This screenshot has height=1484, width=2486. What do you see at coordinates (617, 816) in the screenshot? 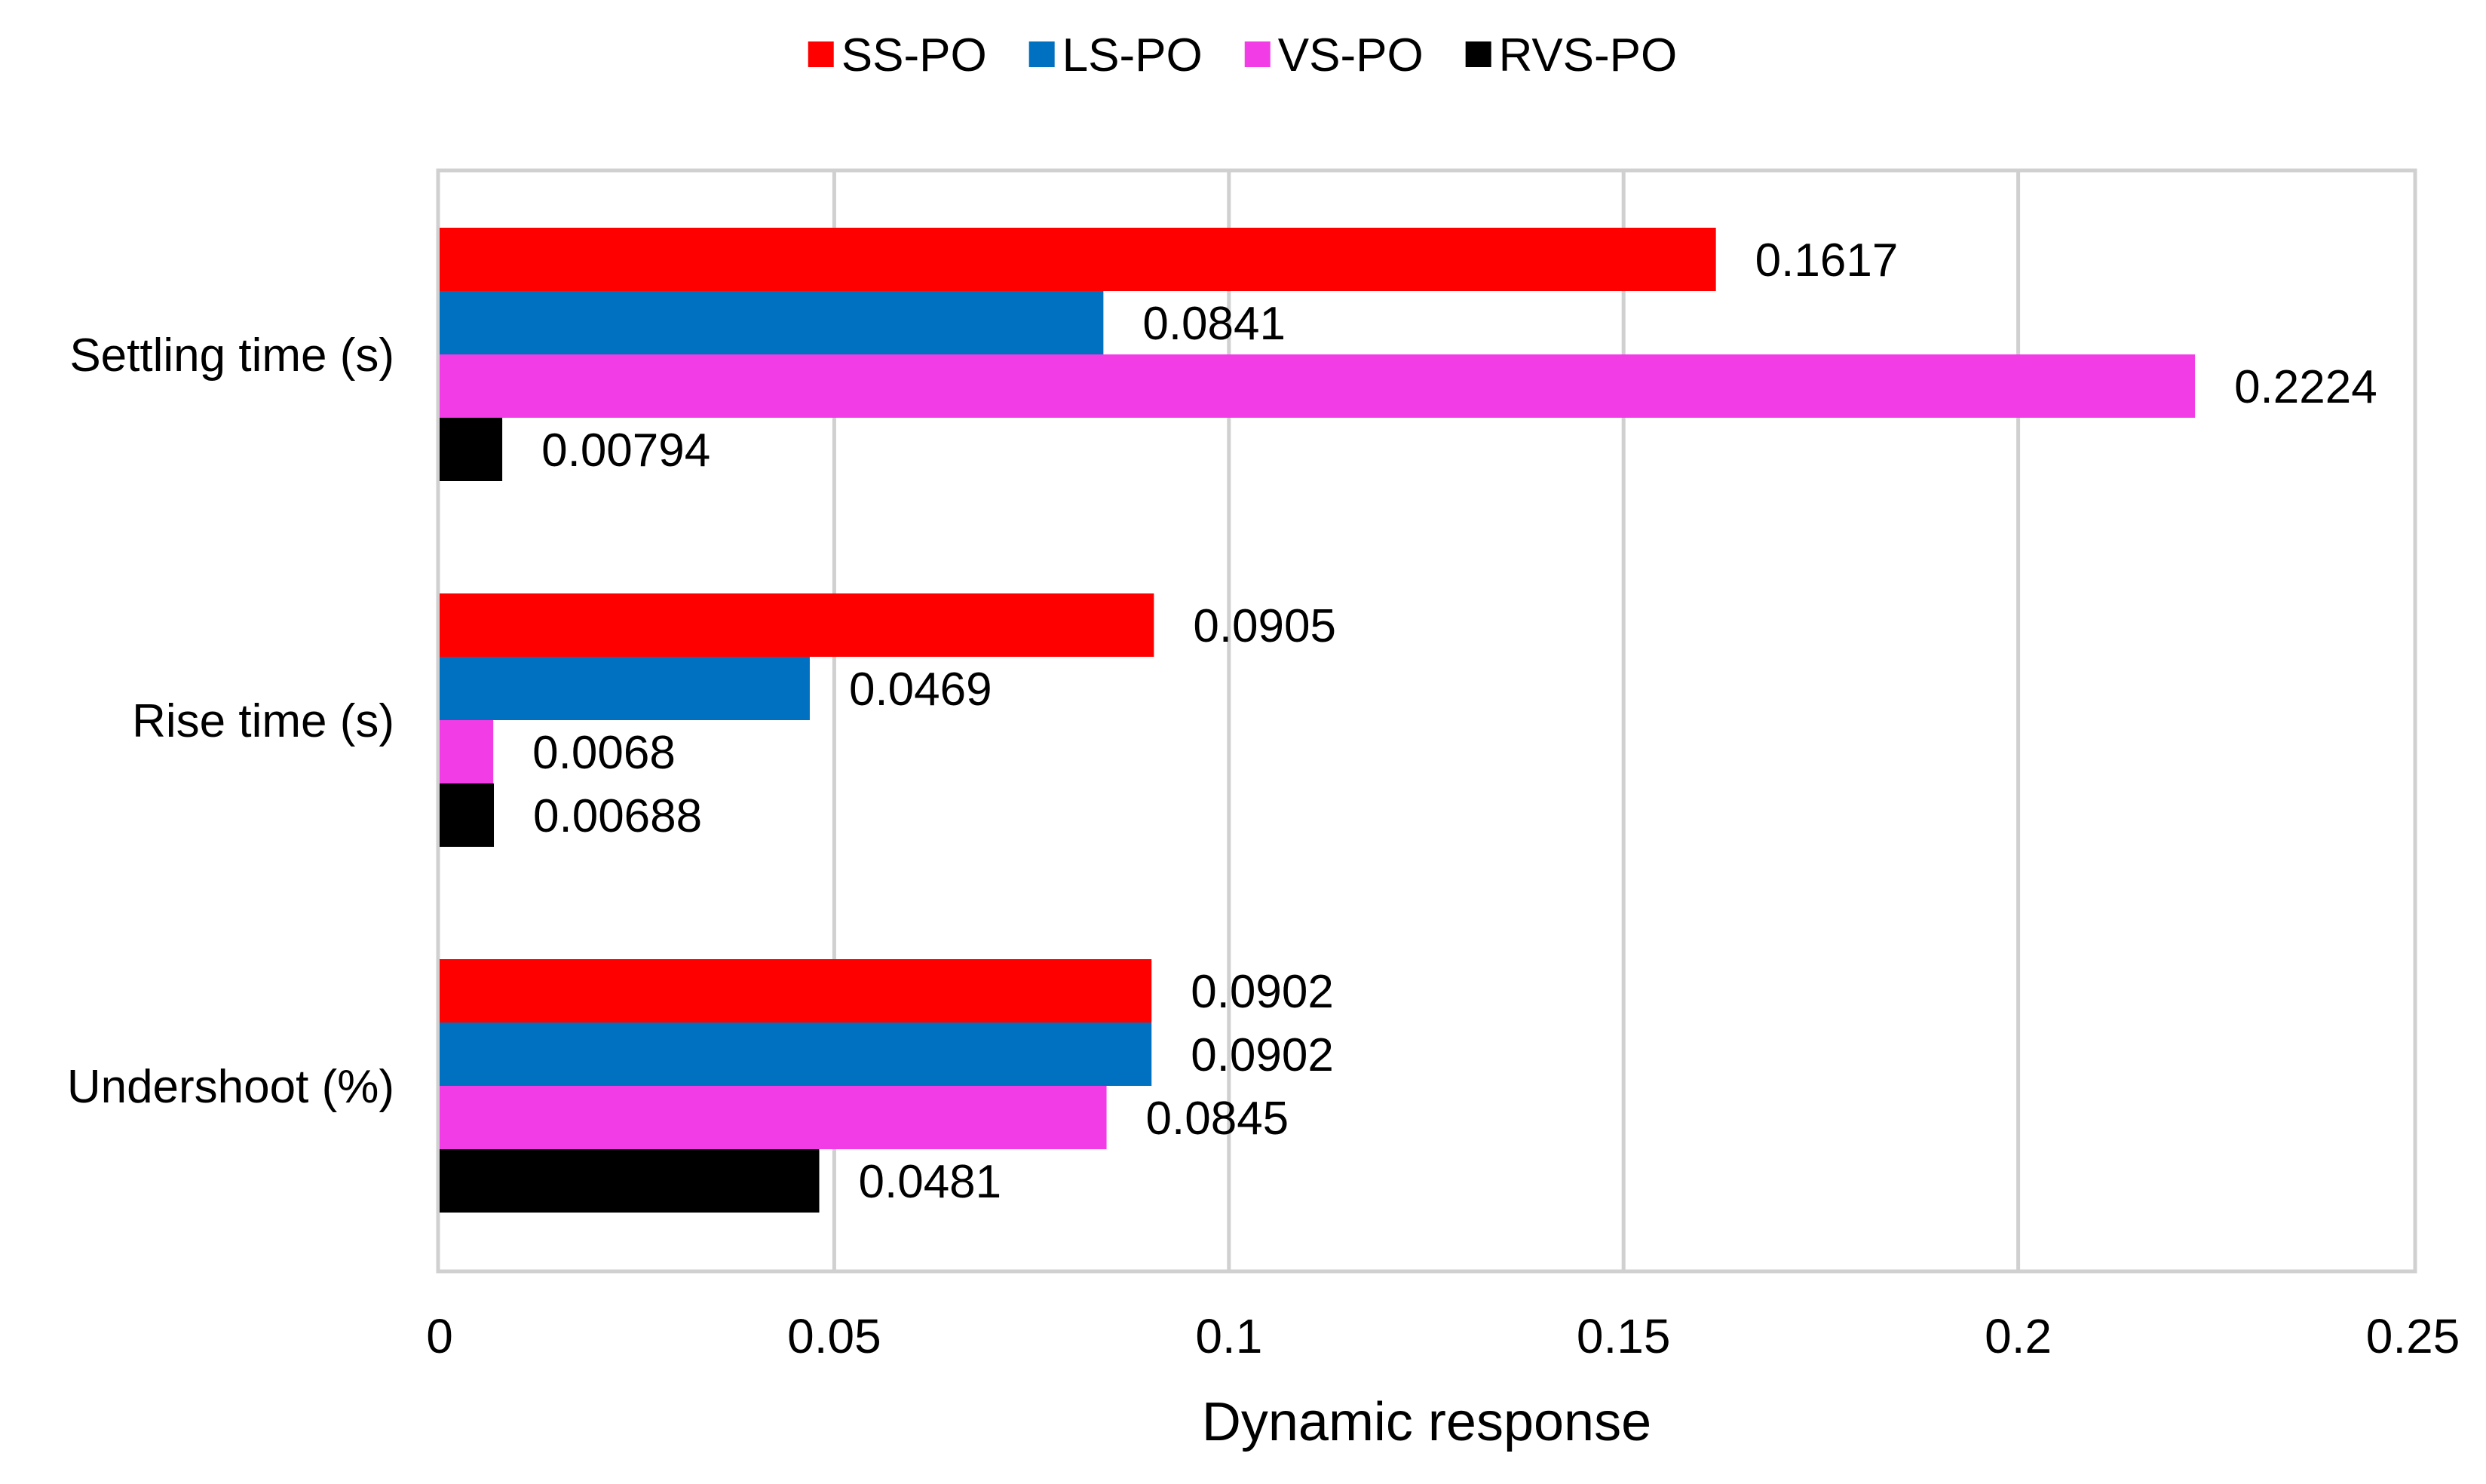
I see `data-label: 0.00688` at bounding box center [617, 816].